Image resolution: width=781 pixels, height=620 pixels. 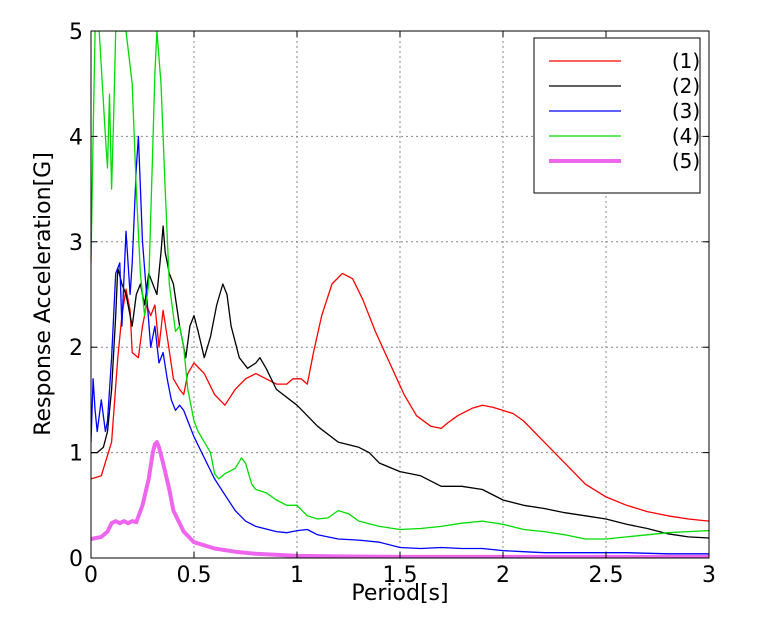 I want to click on legend: (1)(2)(3)(4)(5), so click(x=617, y=115).